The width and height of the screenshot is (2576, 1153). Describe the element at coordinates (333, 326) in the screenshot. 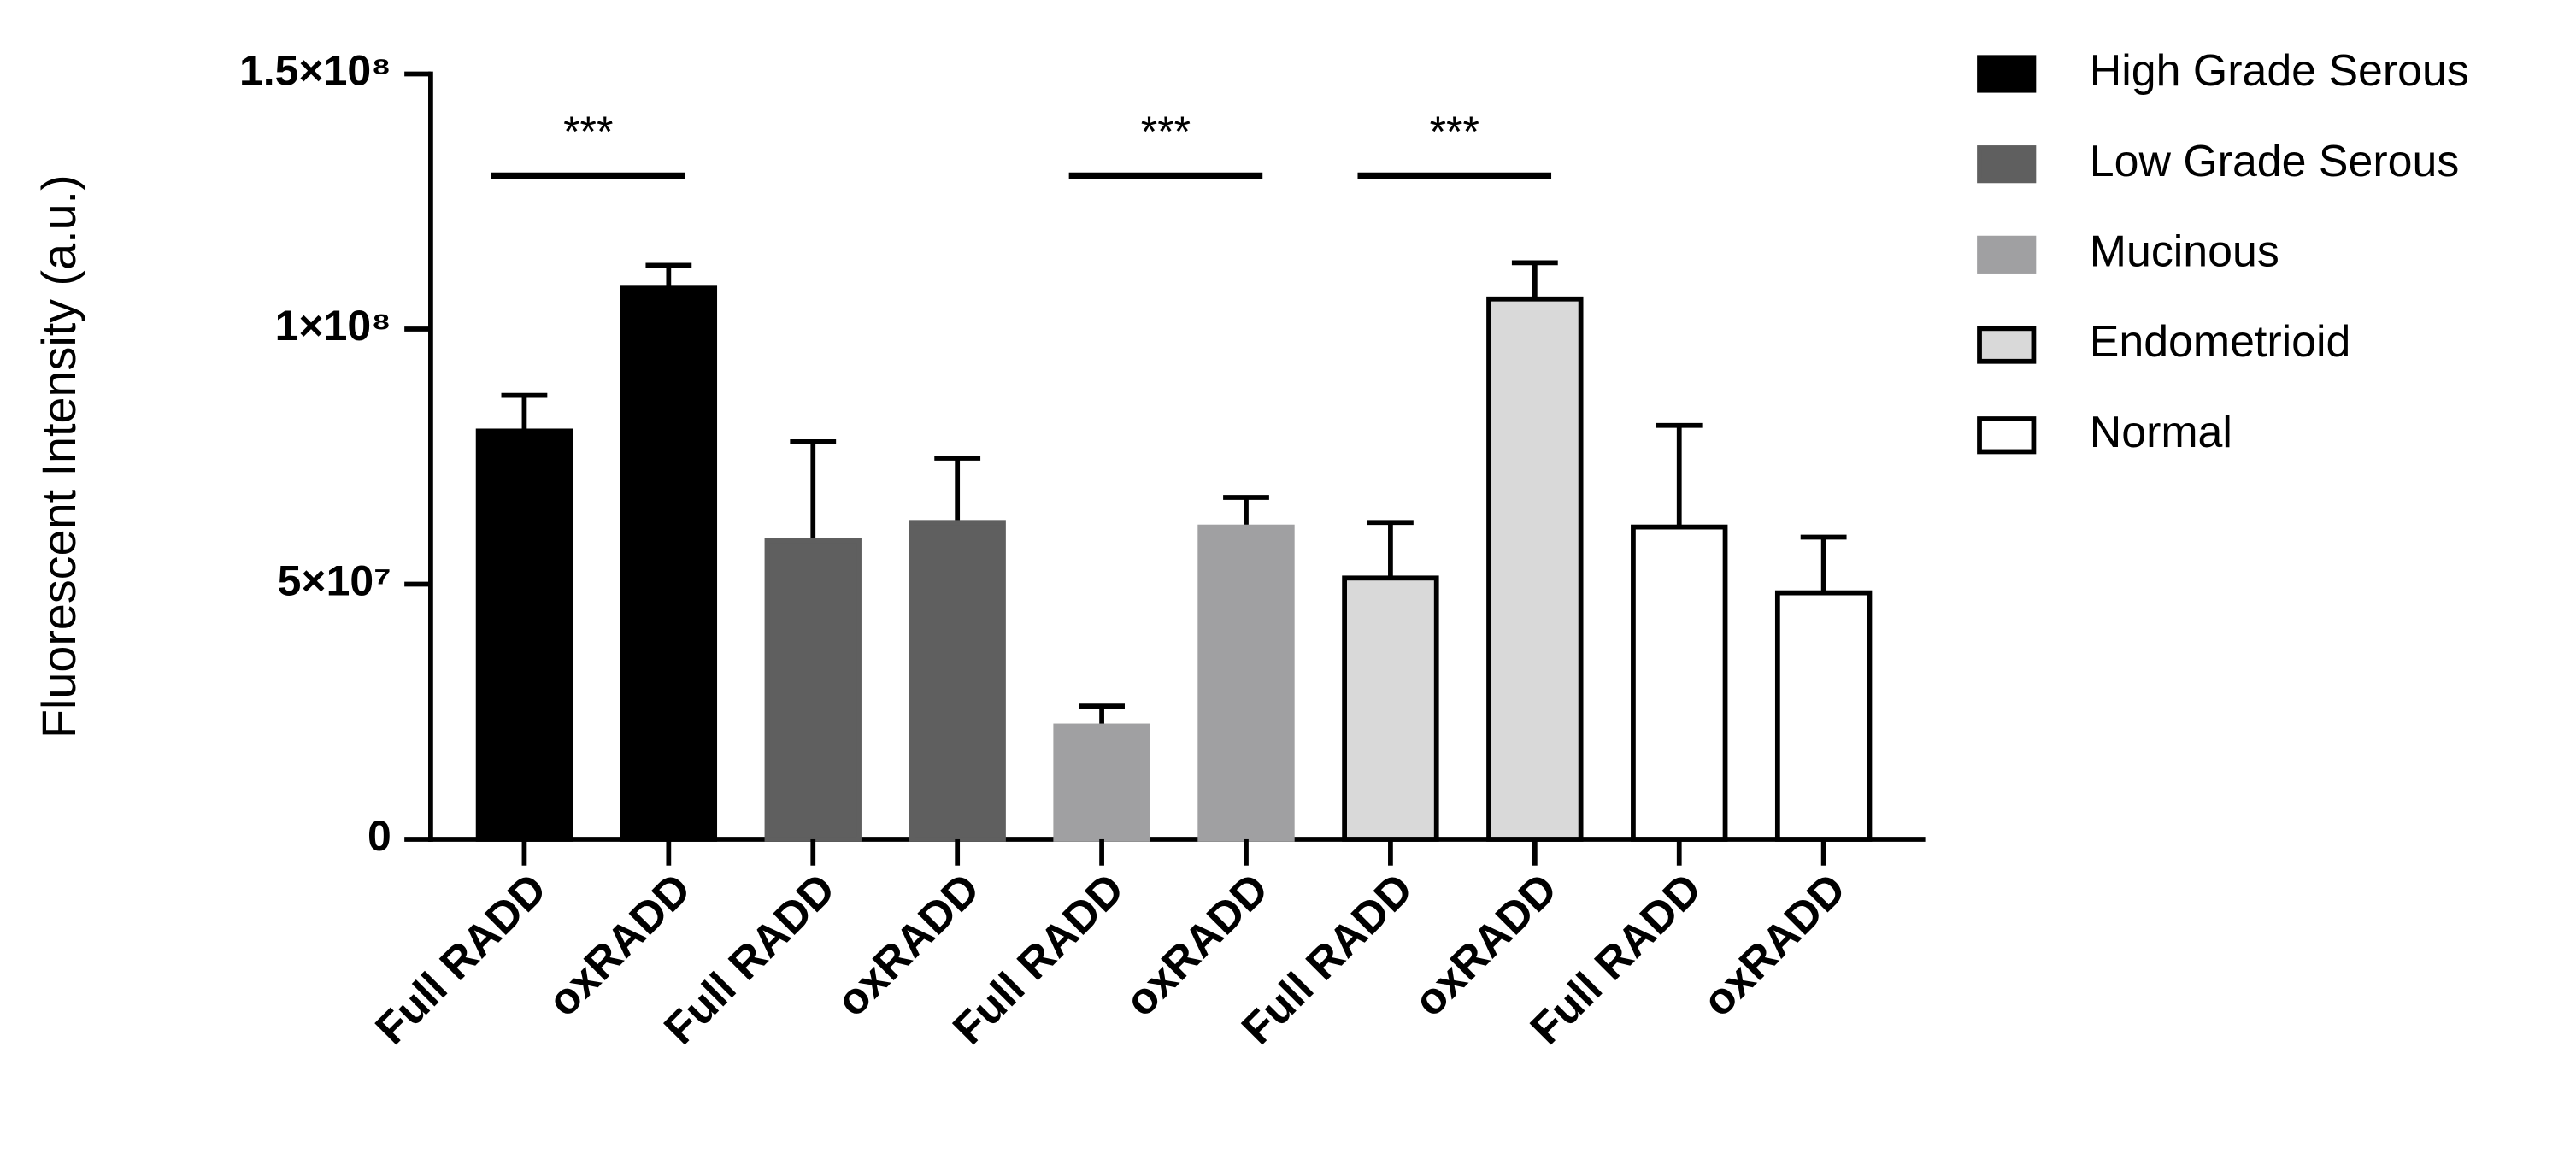

I see `y-tick-label: 1×10⁸` at that location.